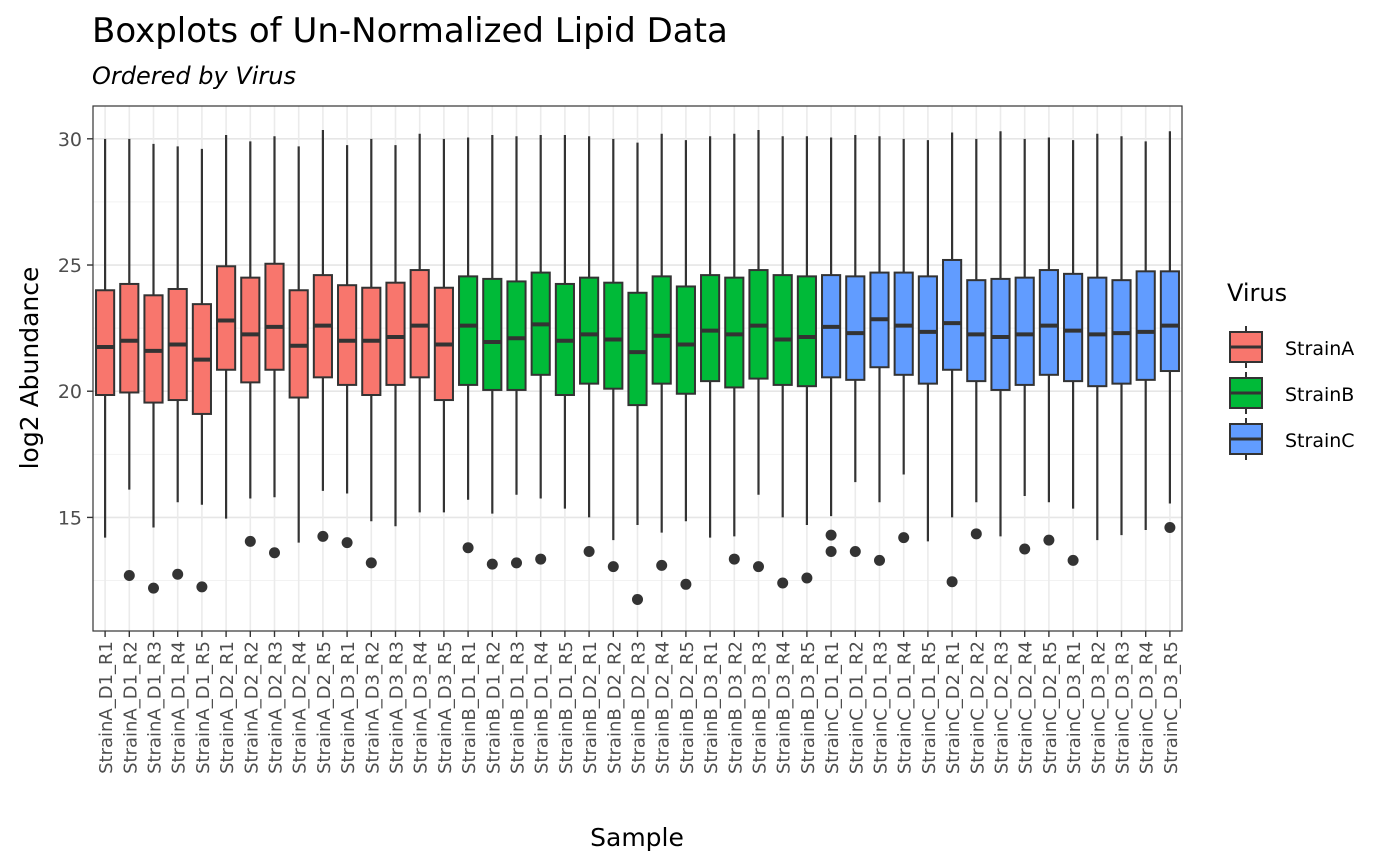 The width and height of the screenshot is (1400, 866). Describe the element at coordinates (905, 707) in the screenshot. I see `x-tick-label: StrainC_D1_R4` at that location.